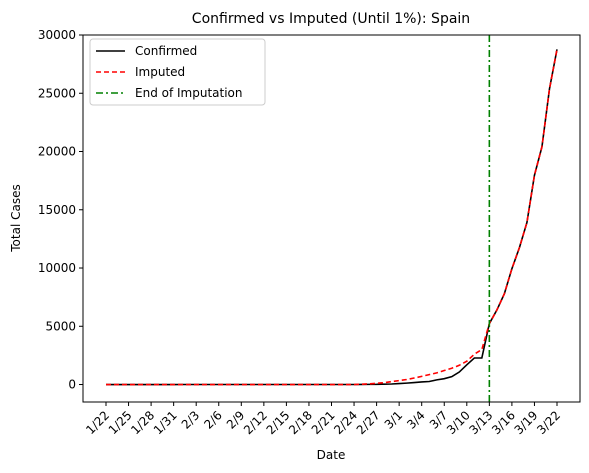 This screenshot has height=473, width=589. Describe the element at coordinates (368, 422) in the screenshot. I see `x-tick-label: 2/27` at that location.